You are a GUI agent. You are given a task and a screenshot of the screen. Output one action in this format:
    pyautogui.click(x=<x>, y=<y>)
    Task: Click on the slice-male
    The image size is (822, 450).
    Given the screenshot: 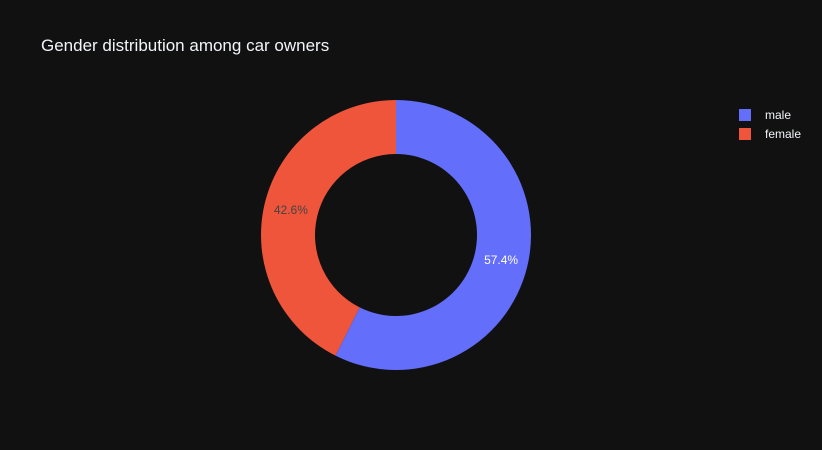 What is the action you would take?
    pyautogui.click(x=433, y=235)
    